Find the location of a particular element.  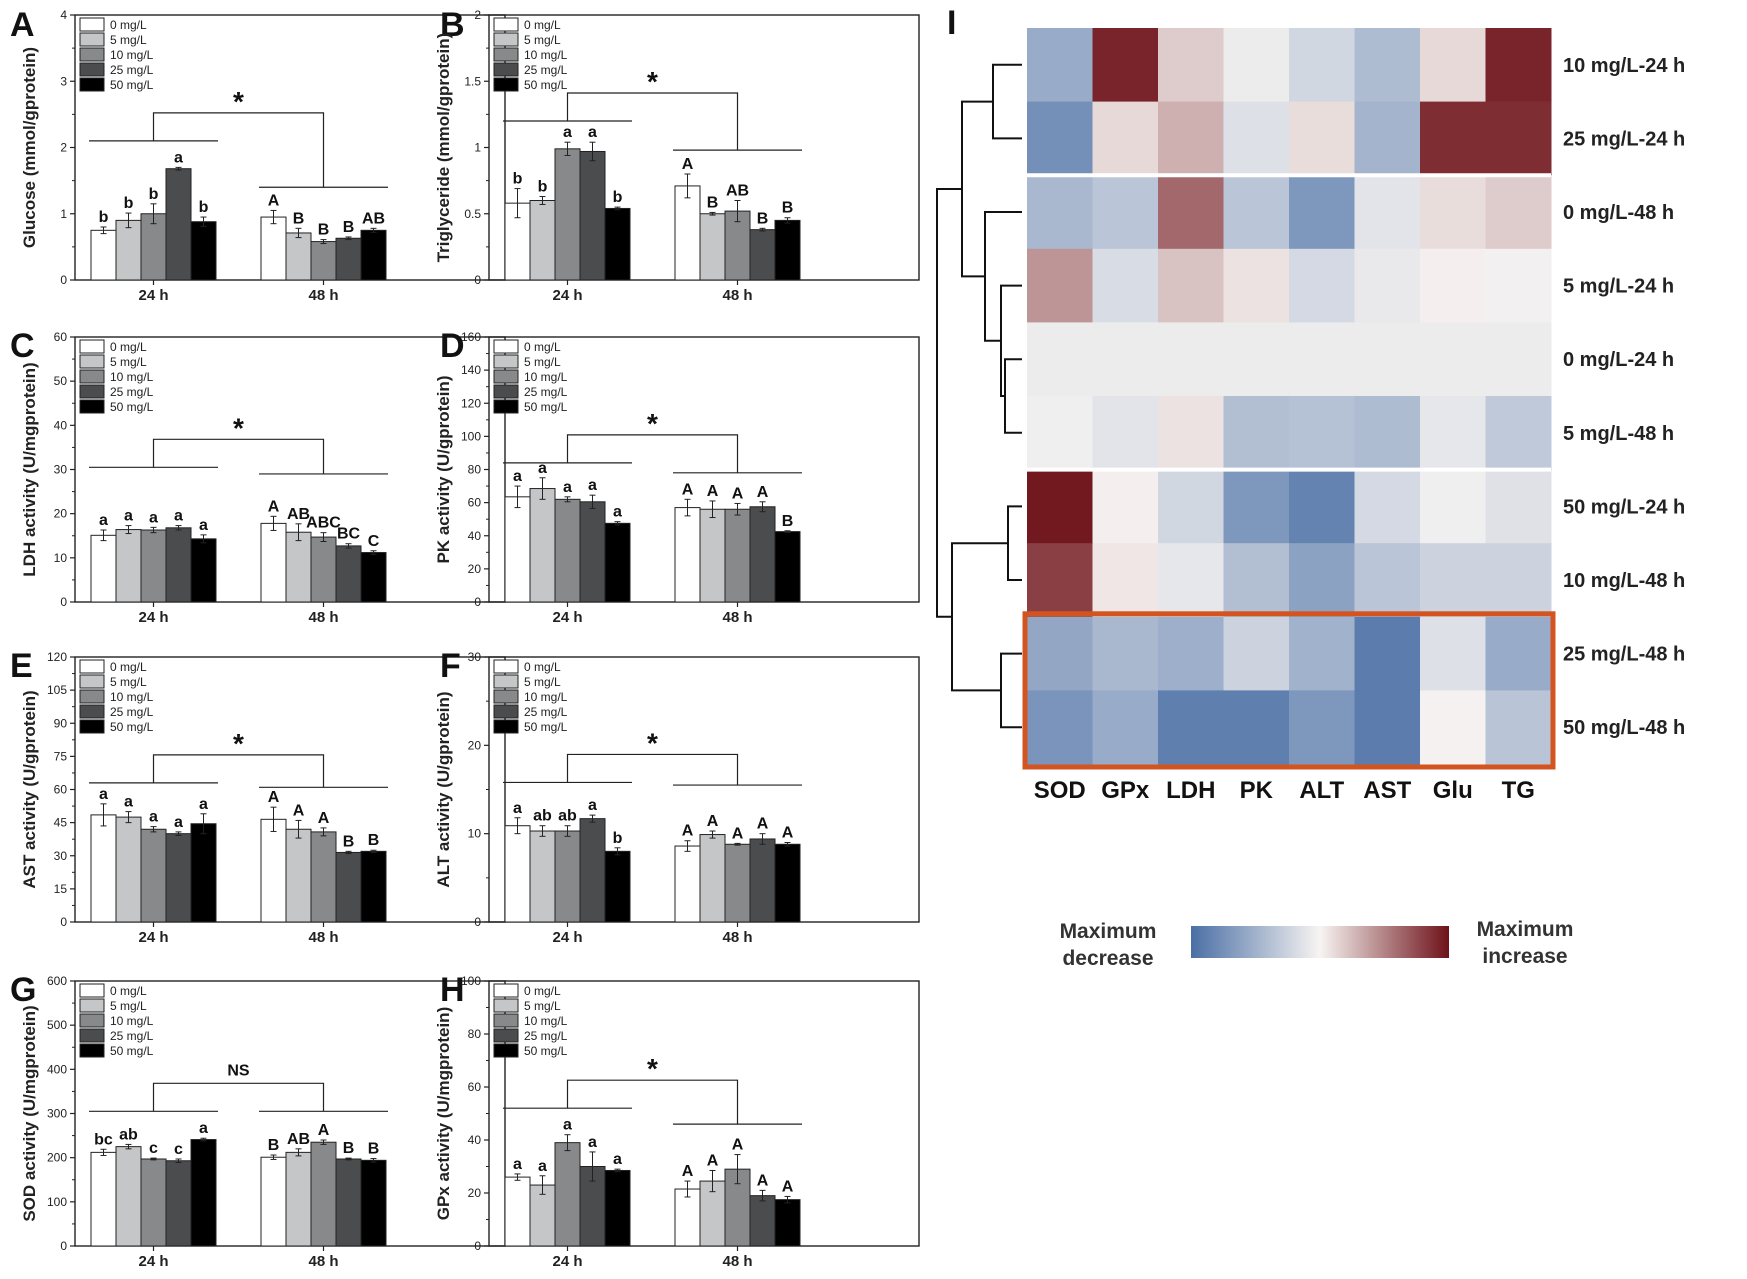

heatmap-row-label: 10 mg/L-48 h is located at coordinates (1624, 581).